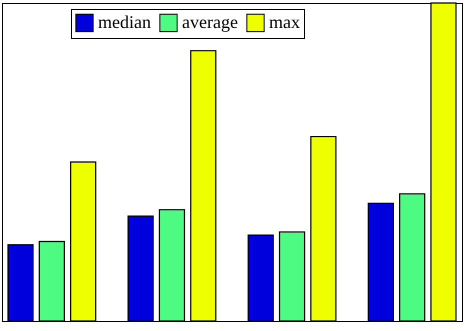 This screenshot has width=474, height=331. Describe the element at coordinates (124, 22) in the screenshot. I see `legend-label: median` at that location.